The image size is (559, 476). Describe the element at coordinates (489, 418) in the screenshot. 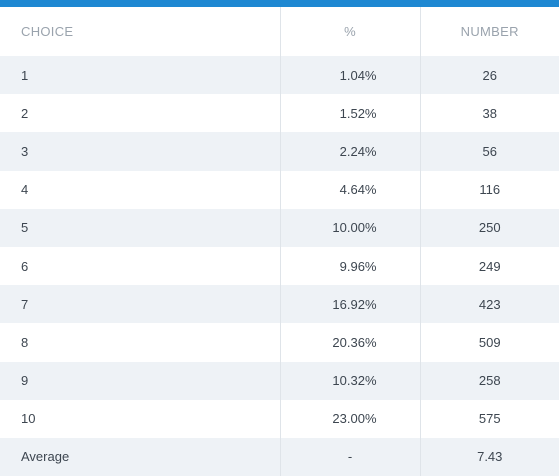

I see `cell-number: 575` at that location.